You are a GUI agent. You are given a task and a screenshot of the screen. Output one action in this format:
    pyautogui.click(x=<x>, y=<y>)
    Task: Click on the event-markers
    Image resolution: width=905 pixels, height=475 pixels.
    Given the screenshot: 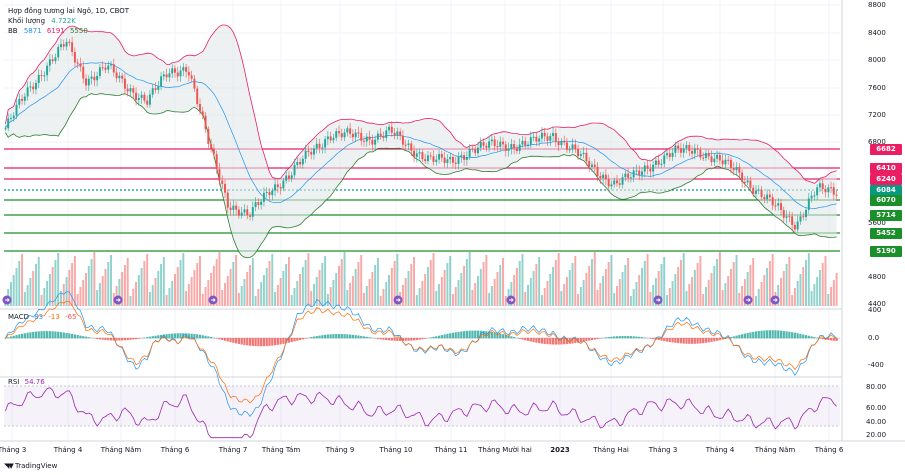 What is the action you would take?
    pyautogui.click(x=391, y=300)
    